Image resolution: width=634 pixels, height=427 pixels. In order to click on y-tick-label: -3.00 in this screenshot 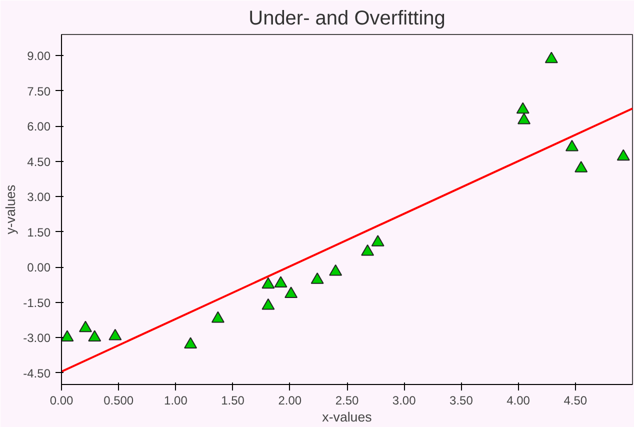, I will do `click(37, 338)`.